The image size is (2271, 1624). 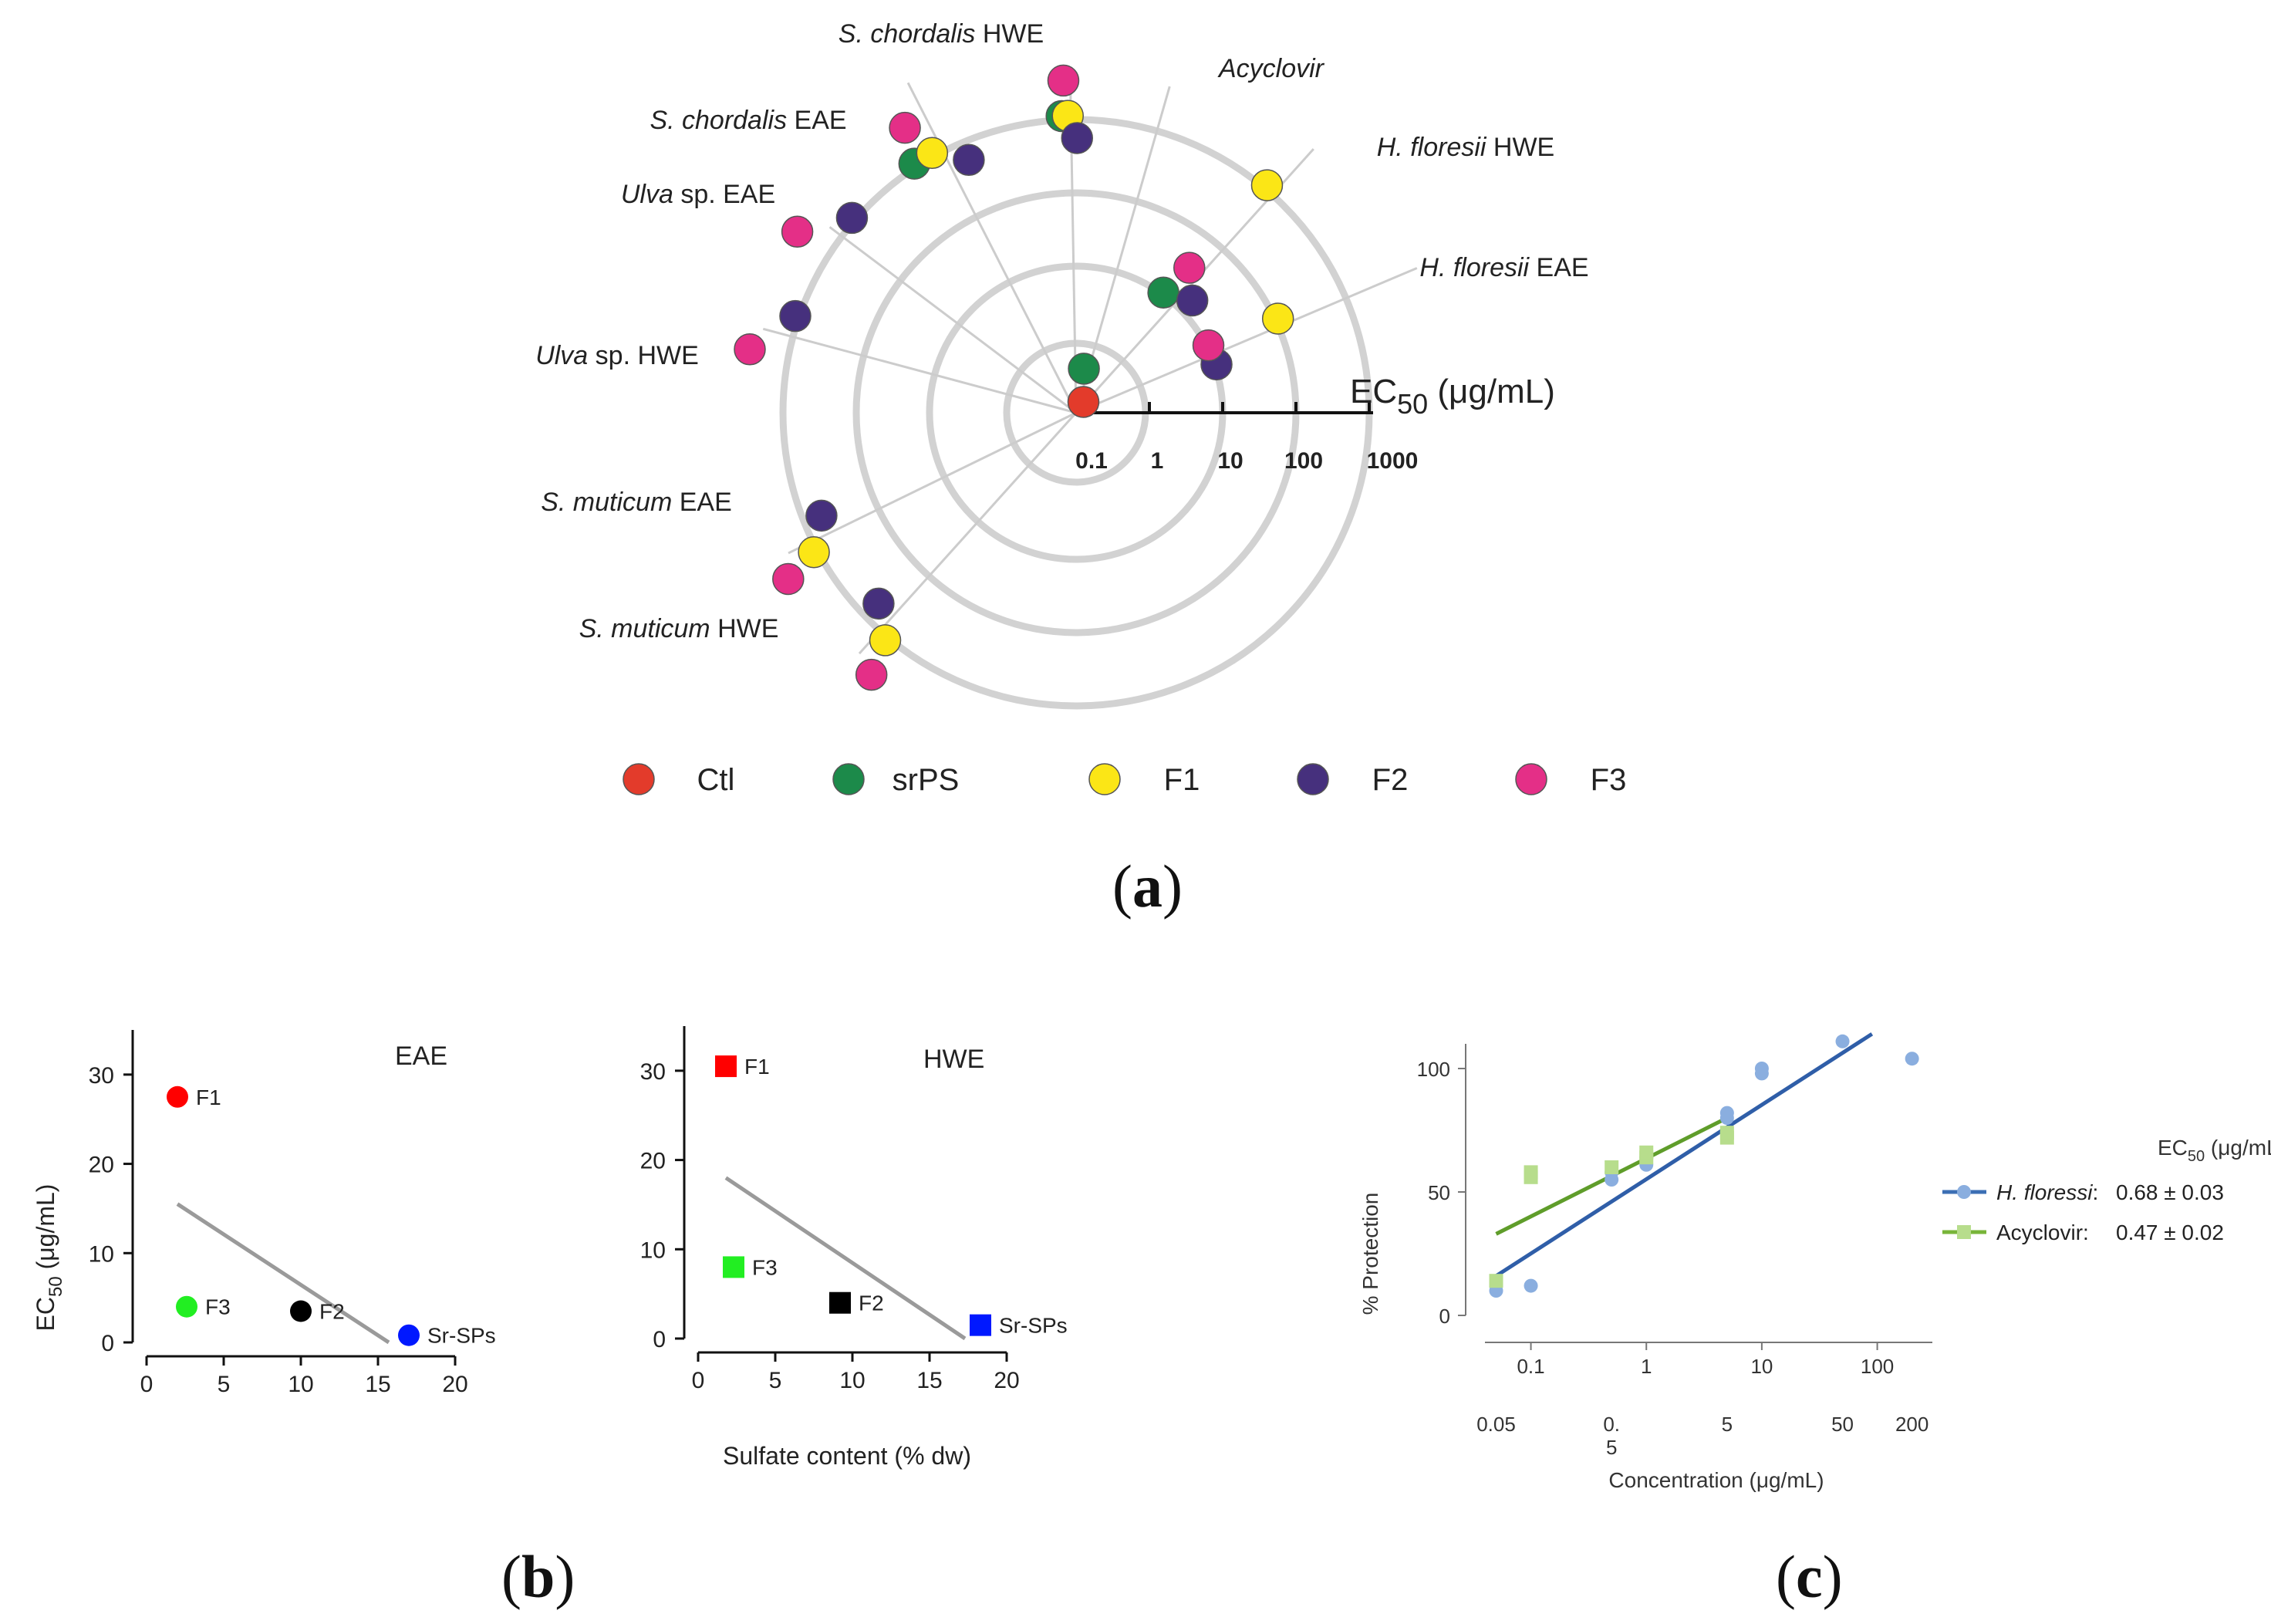 I want to click on c-x-tick-label-bottom: 0., so click(x=1611, y=1424).